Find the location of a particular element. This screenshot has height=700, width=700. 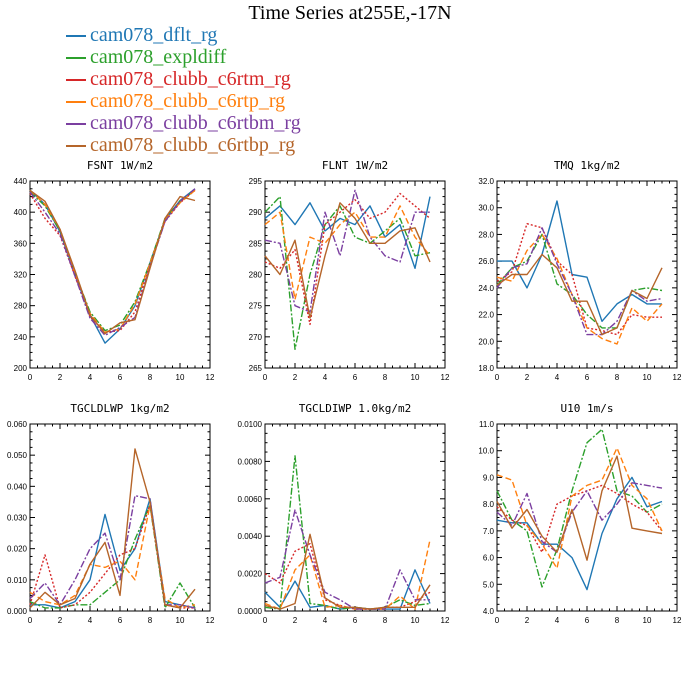

y-tick-label: 5.0 is located at coordinates (489, 584).